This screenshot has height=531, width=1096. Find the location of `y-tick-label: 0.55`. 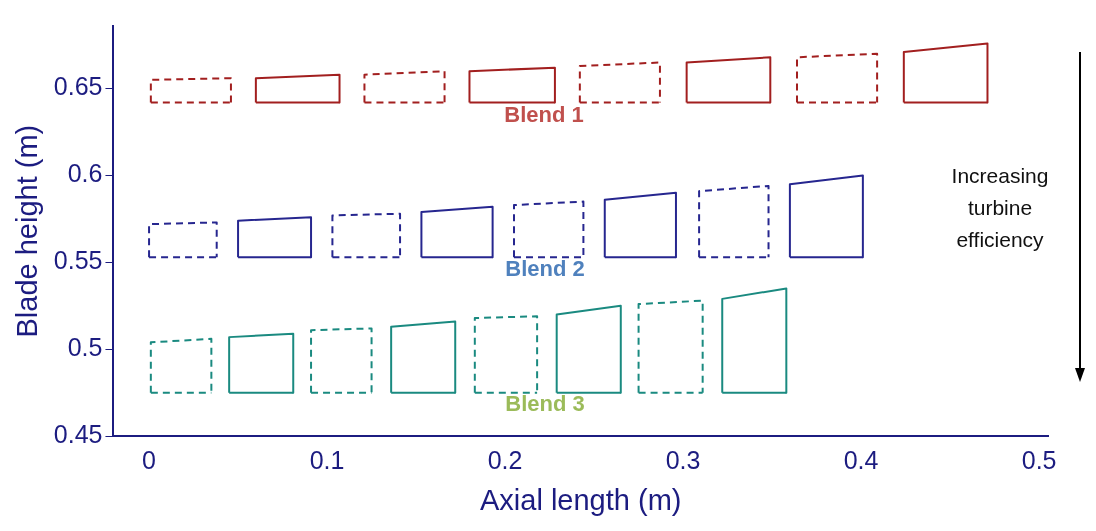

y-tick-label: 0.55 is located at coordinates (78, 260).